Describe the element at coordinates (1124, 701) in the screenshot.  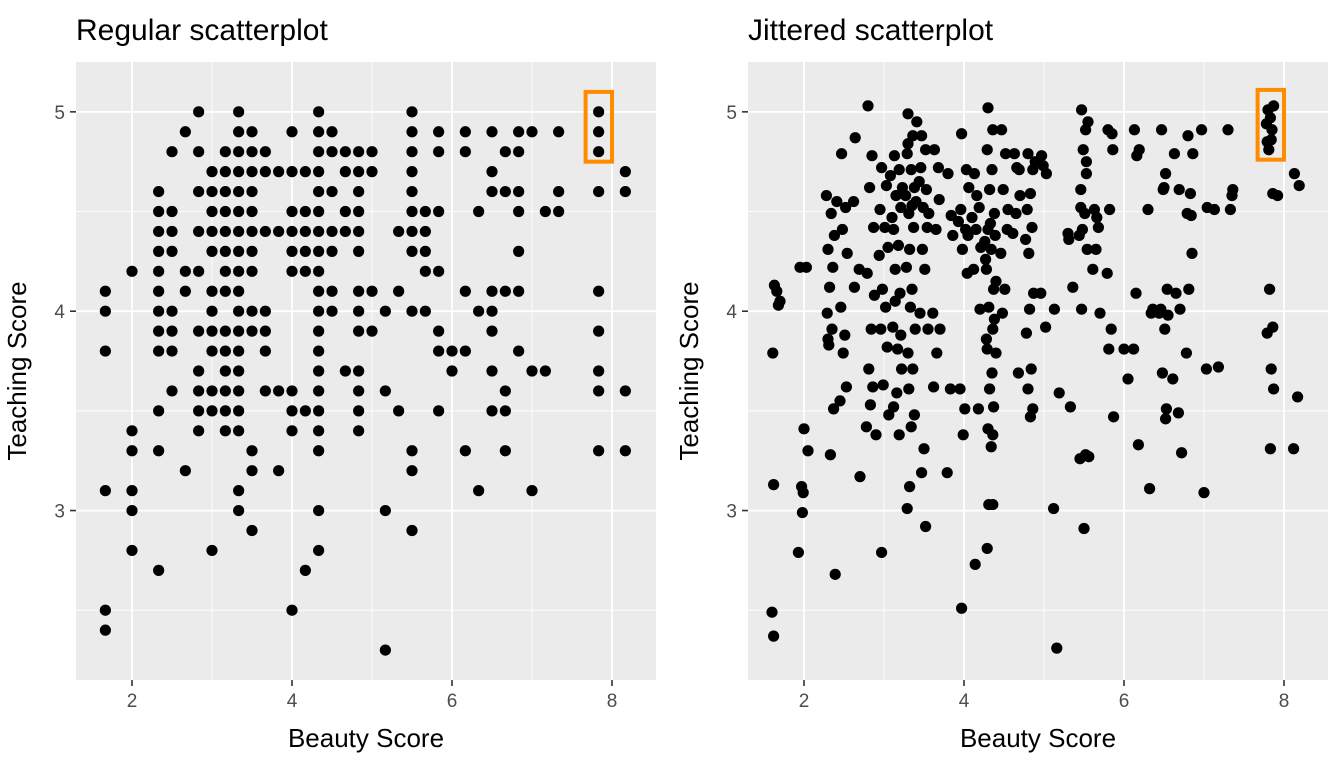
I see `x-tick-label: 6` at that location.